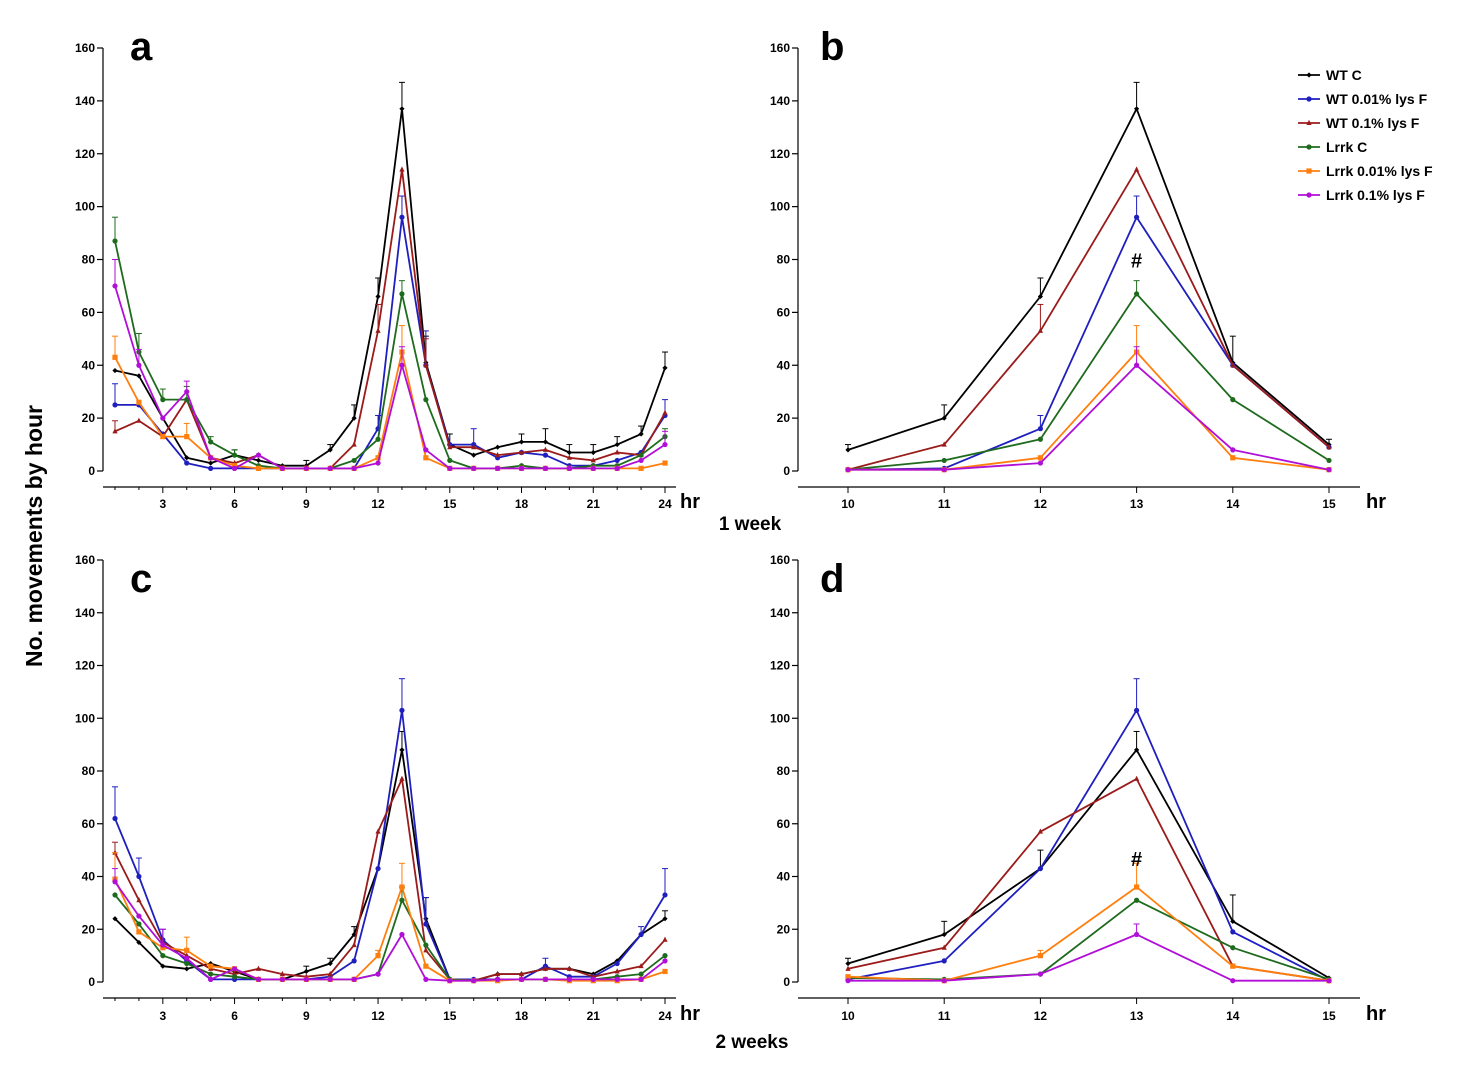 The width and height of the screenshot is (1482, 1073). Describe the element at coordinates (234, 1016) in the screenshot. I see `x-tick-label: 6` at that location.